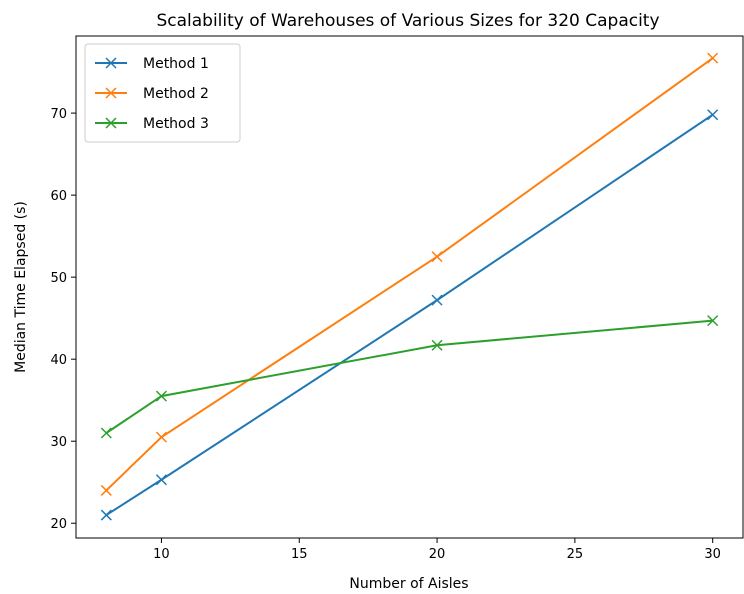  What do you see at coordinates (712, 554) in the screenshot?
I see `x-tick-label: 30` at bounding box center [712, 554].